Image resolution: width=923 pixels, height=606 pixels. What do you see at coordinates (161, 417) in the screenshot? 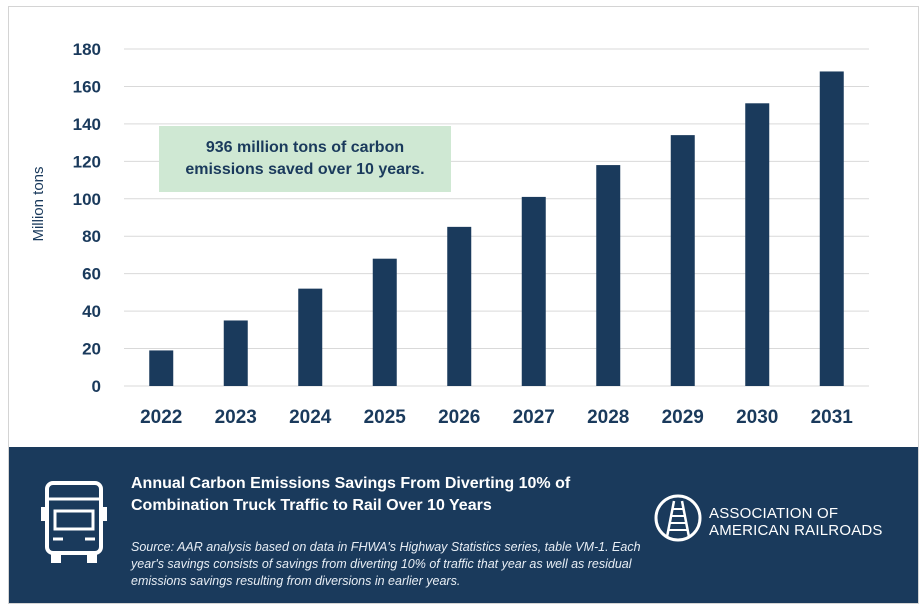
I see `x-tick-label: 2022` at bounding box center [161, 417].